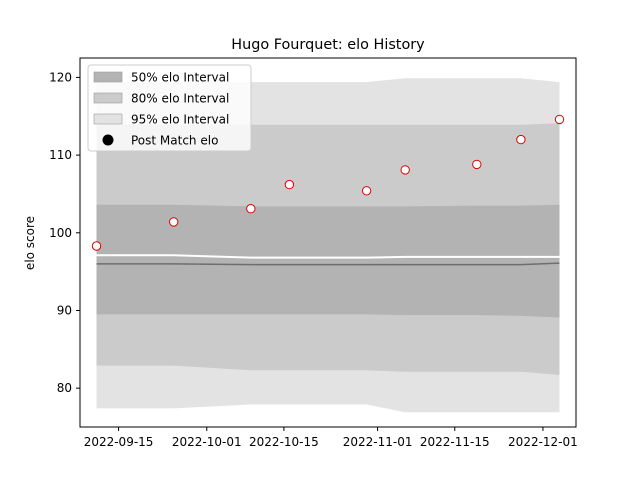 The width and height of the screenshot is (640, 480). What do you see at coordinates (328, 264) in the screenshot?
I see `median-line` at bounding box center [328, 264].